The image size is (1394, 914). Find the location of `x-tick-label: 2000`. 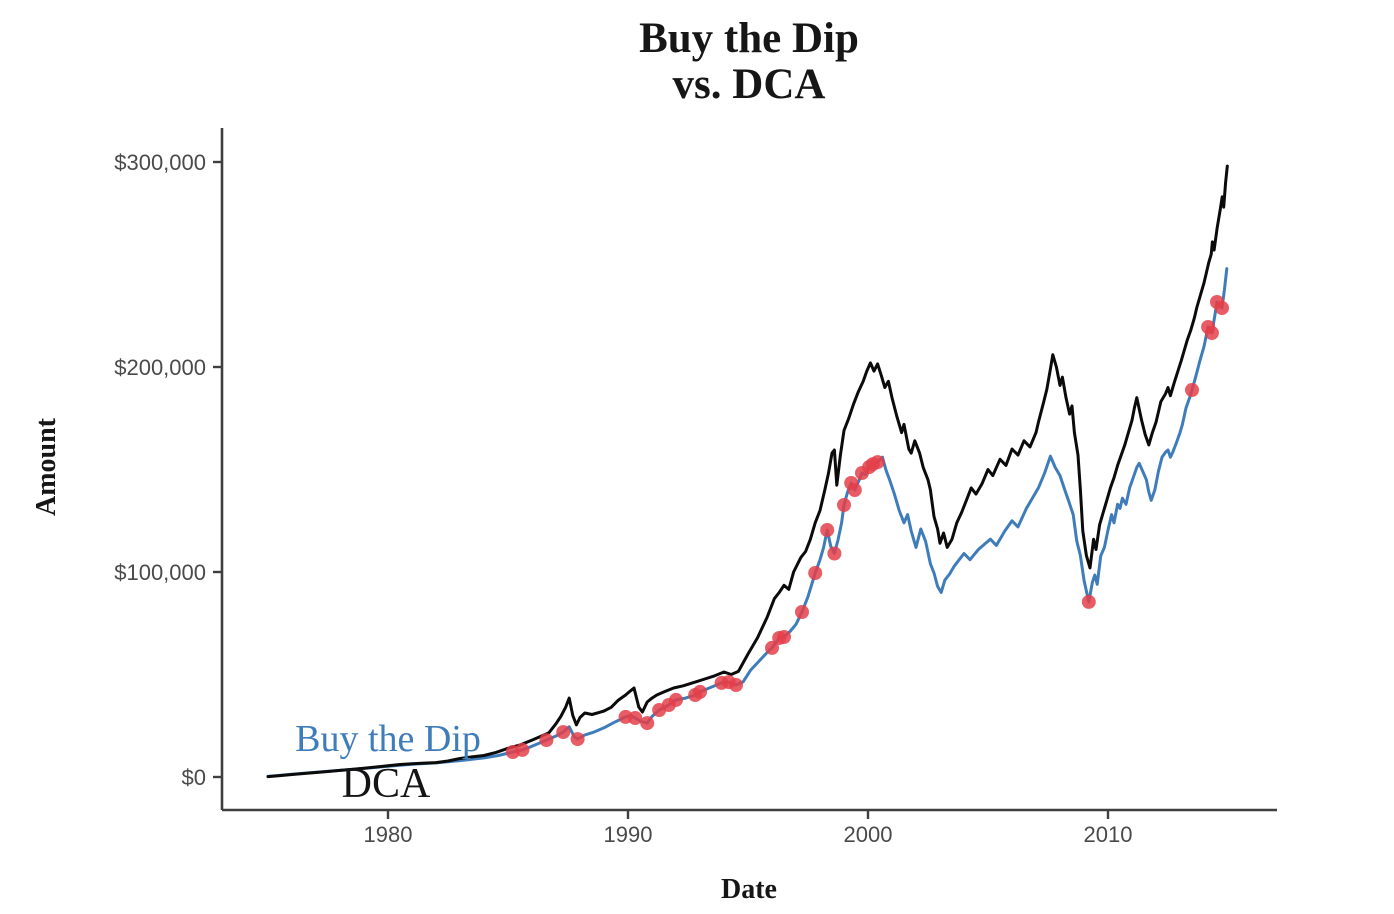

x-tick-label: 2000 is located at coordinates (868, 834).